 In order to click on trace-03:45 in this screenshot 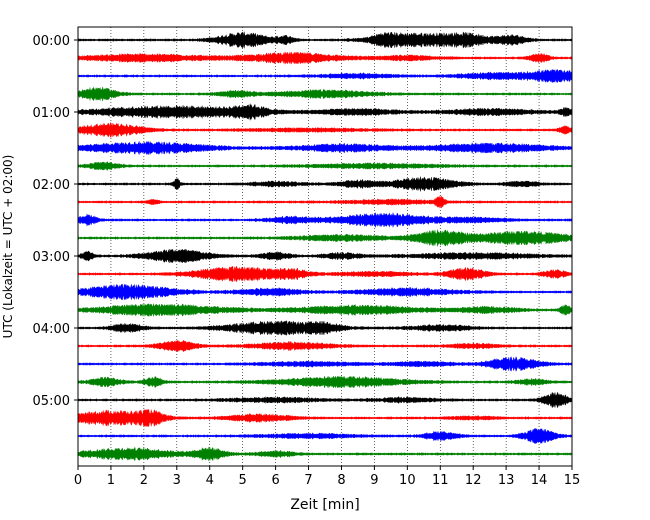, I will do `click(324, 310)`.